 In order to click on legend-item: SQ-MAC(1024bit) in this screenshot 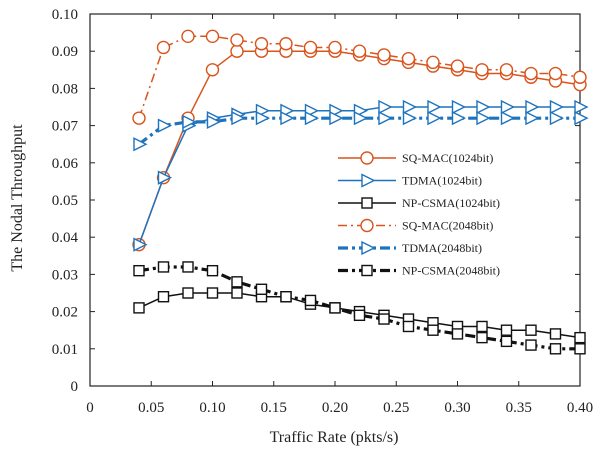, I will do `click(415, 158)`.